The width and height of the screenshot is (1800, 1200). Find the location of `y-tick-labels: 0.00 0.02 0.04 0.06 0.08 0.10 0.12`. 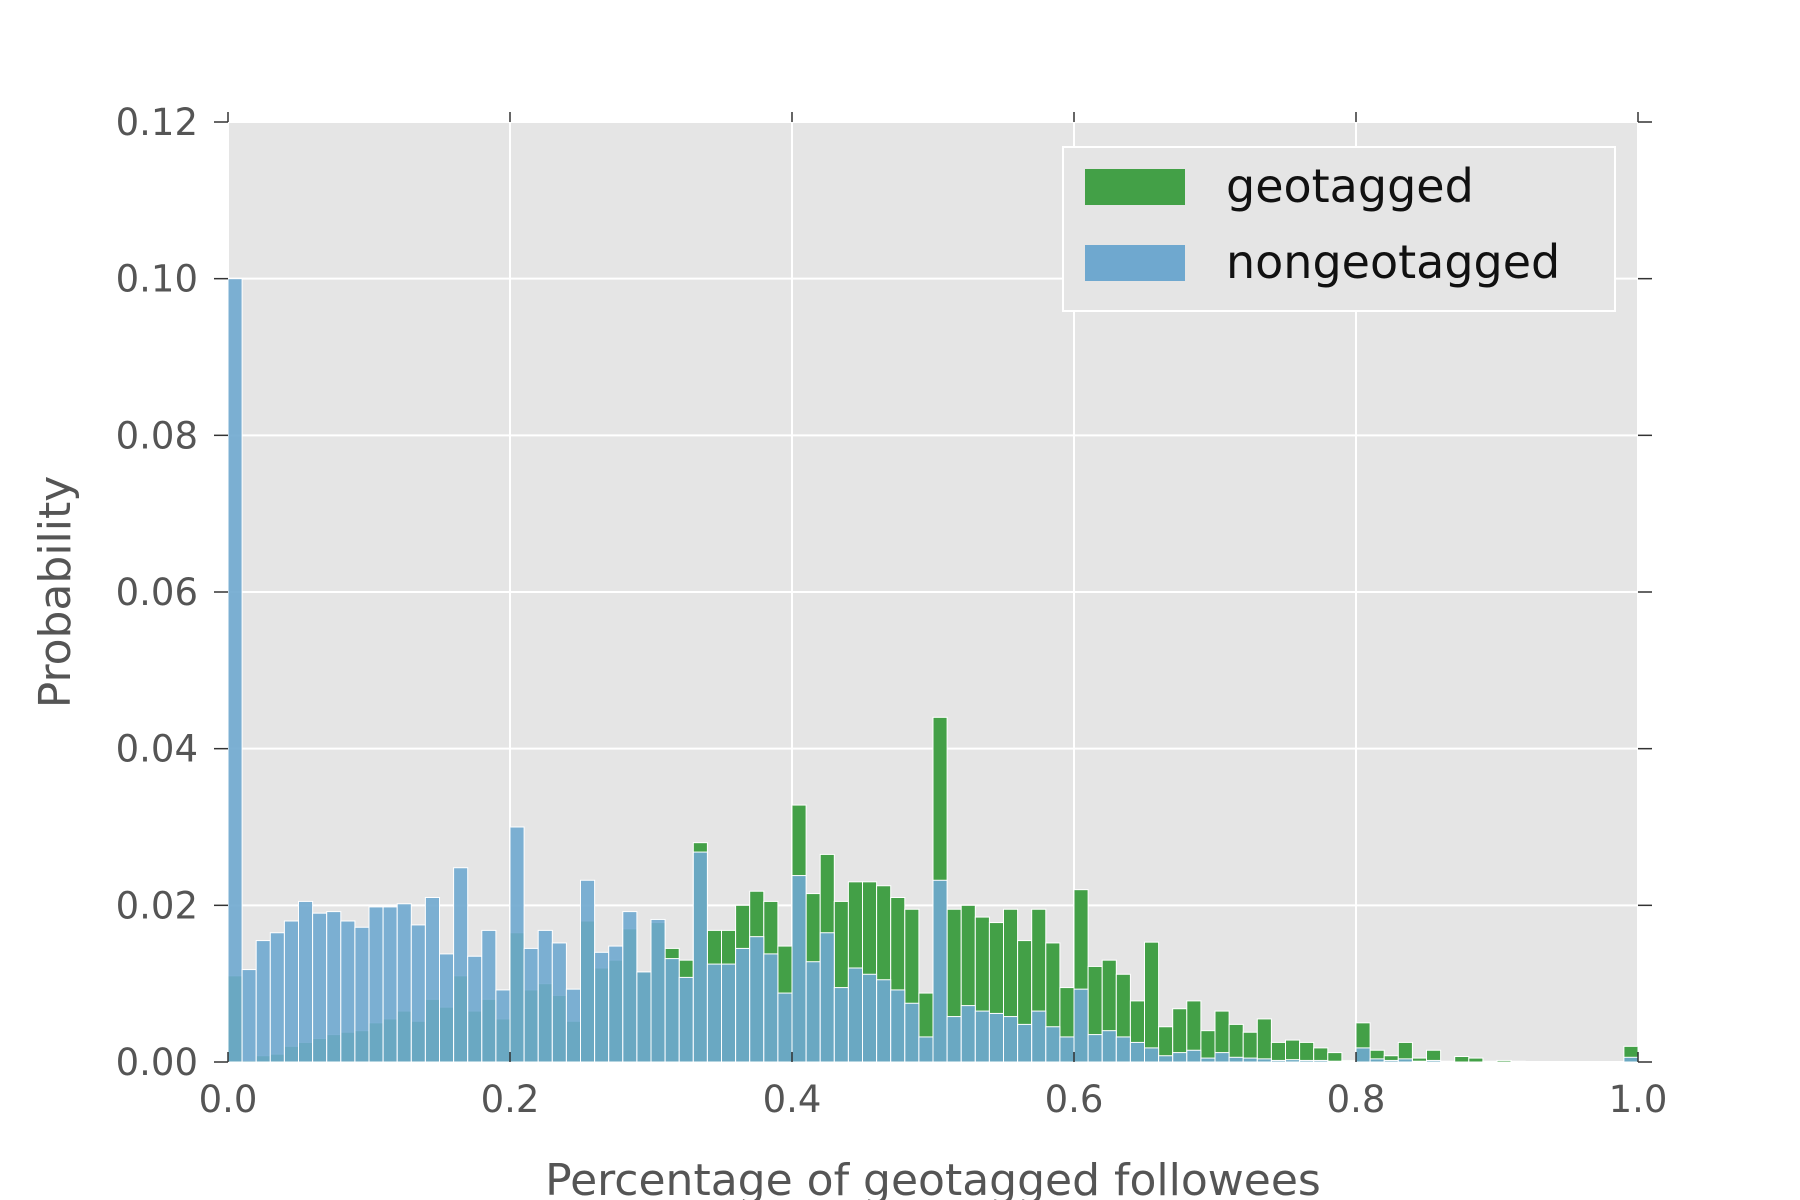

y-tick-labels: 0.00 0.02 0.04 0.06 0.08 0.10 0.12 is located at coordinates (157, 592).